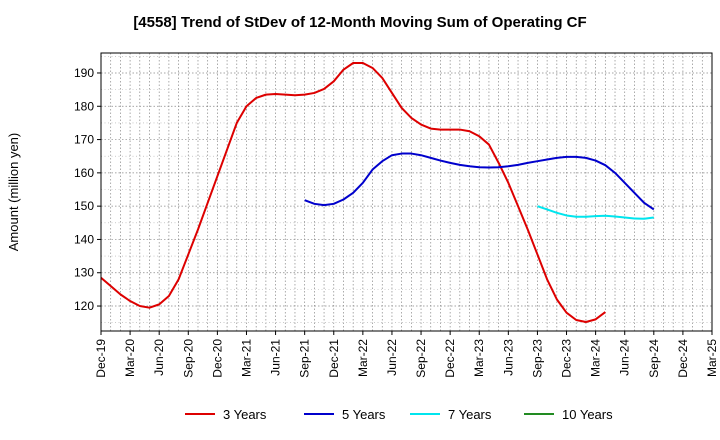 The image size is (720, 440). What do you see at coordinates (101, 358) in the screenshot?
I see `x-tick-label: Dec-19` at bounding box center [101, 358].